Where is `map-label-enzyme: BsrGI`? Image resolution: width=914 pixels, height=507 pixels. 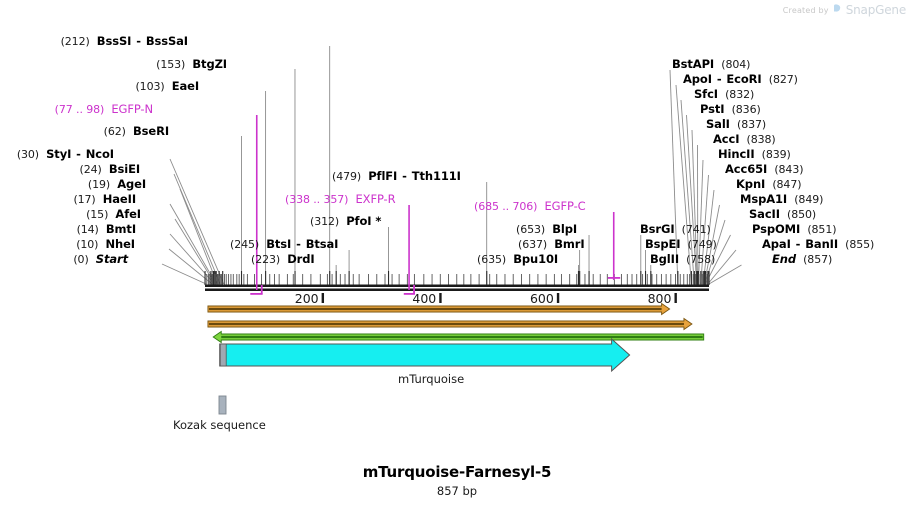 map-label-enzyme: BsrGI is located at coordinates (657, 229).